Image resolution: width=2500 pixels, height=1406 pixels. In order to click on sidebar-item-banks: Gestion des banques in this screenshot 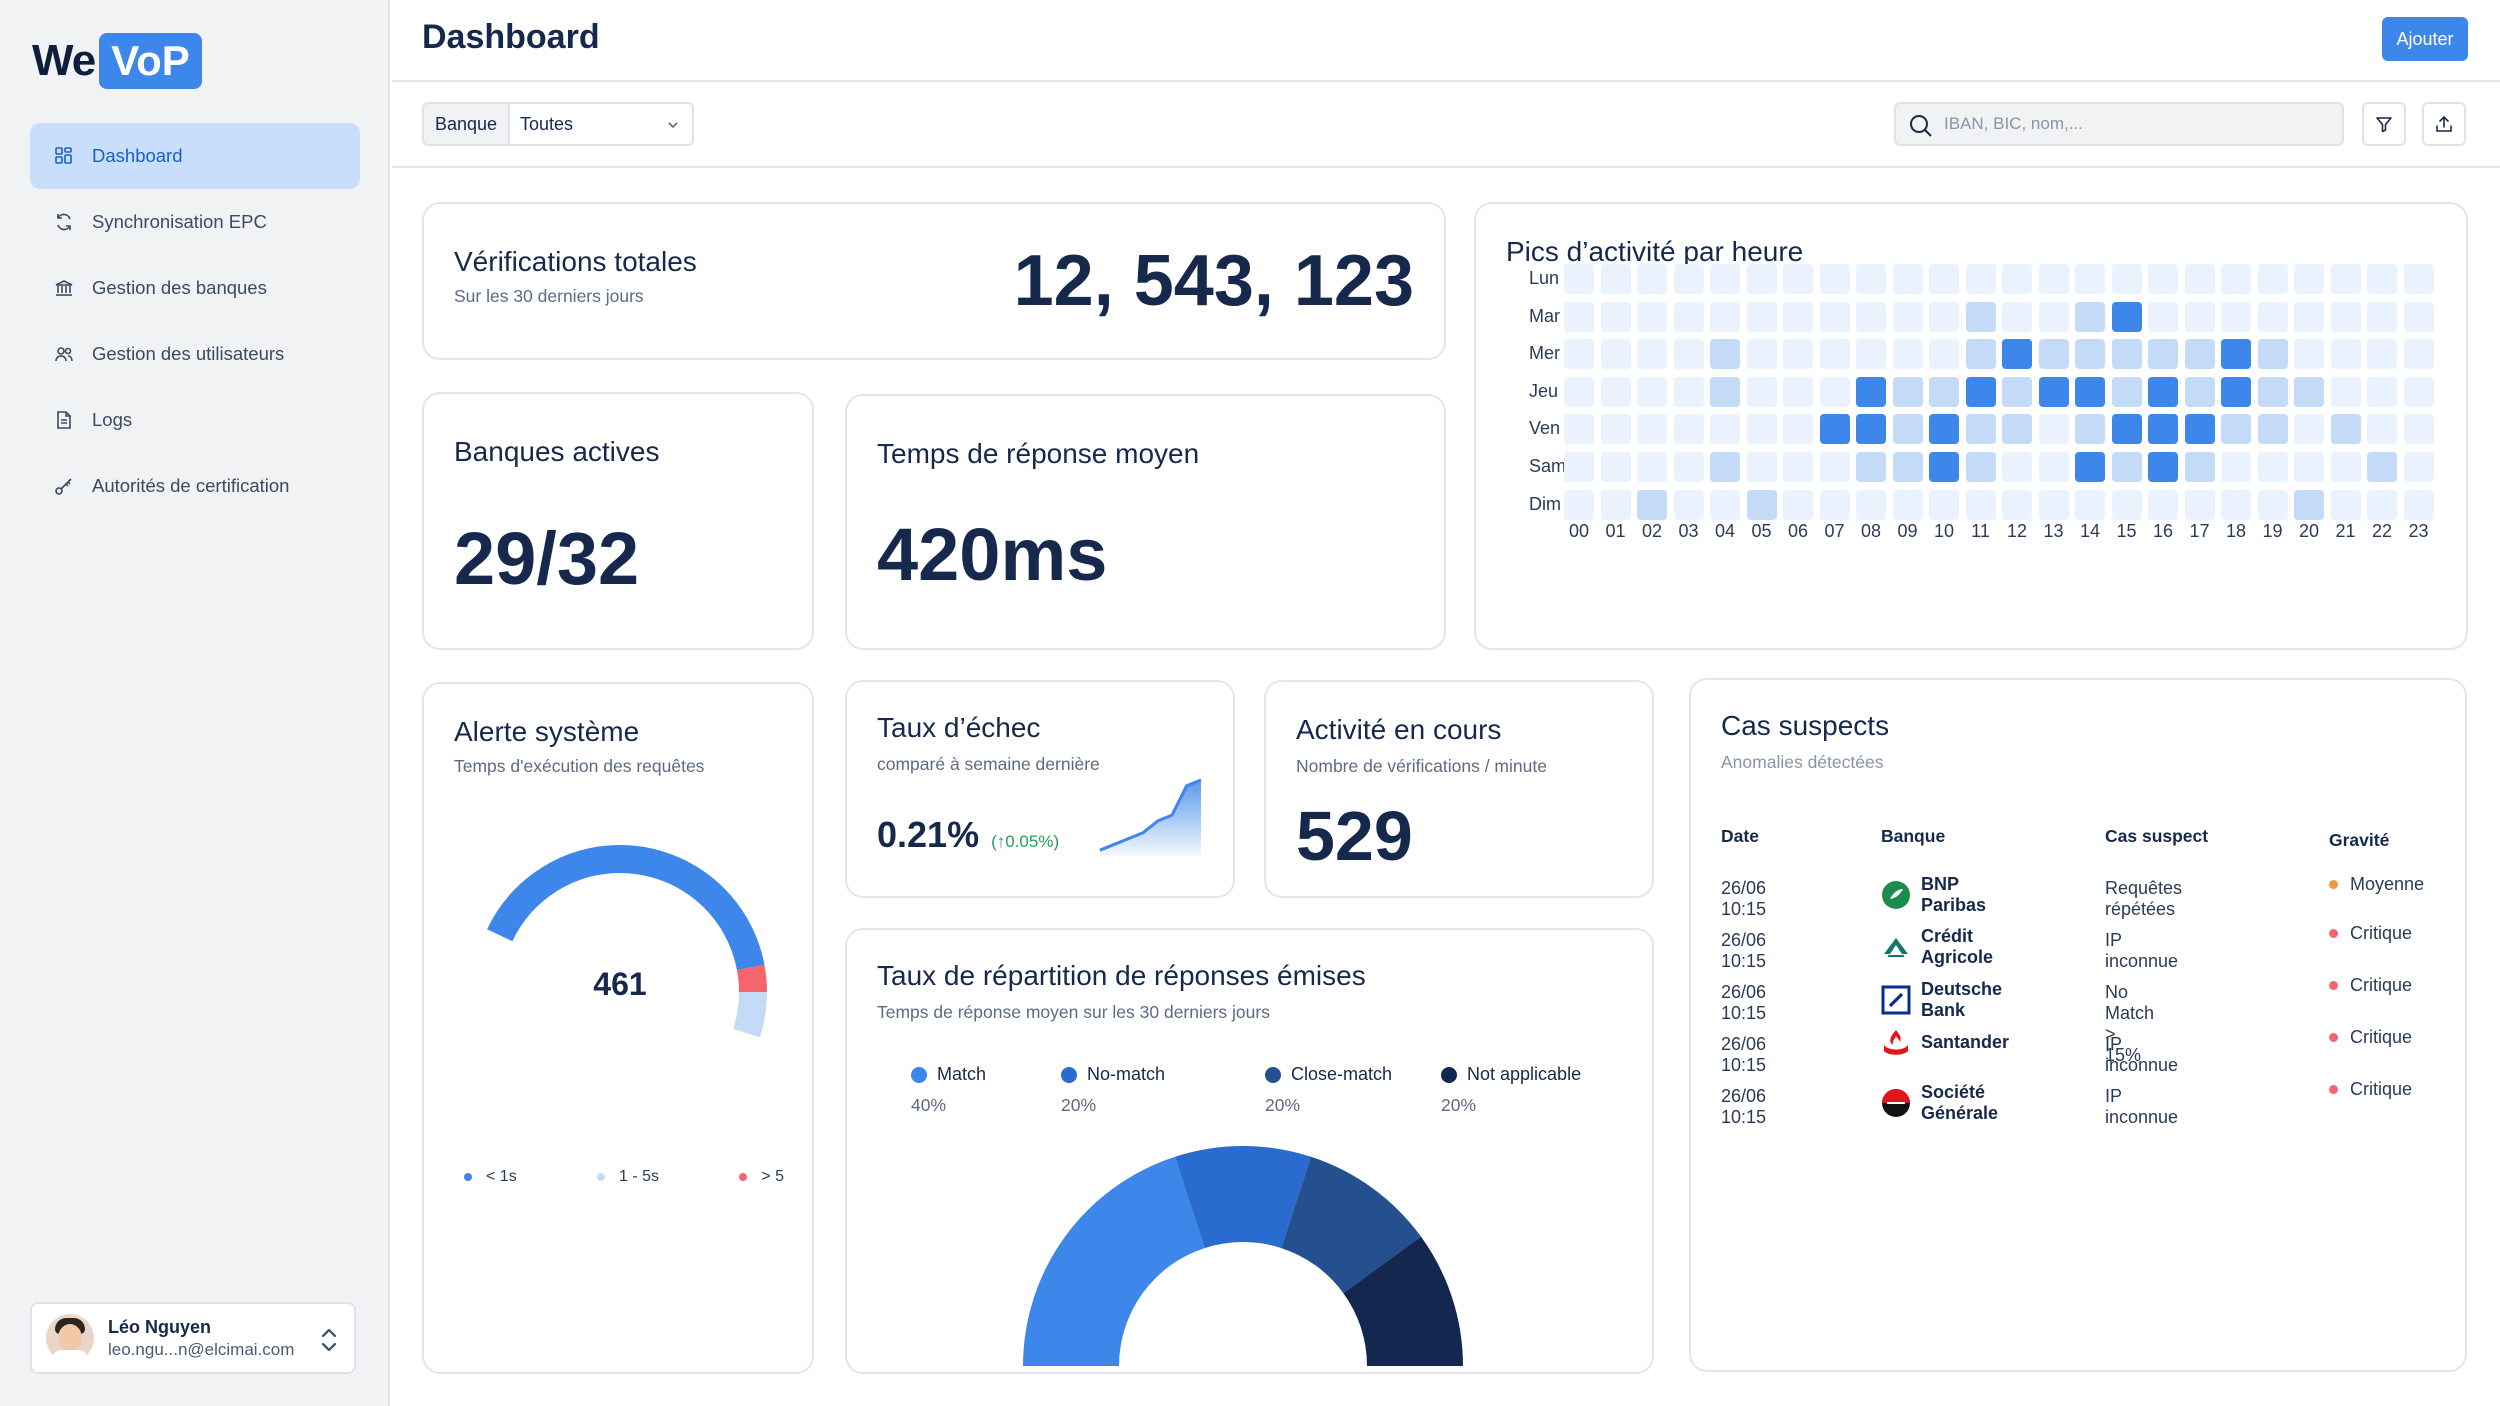, I will do `click(195, 288)`.